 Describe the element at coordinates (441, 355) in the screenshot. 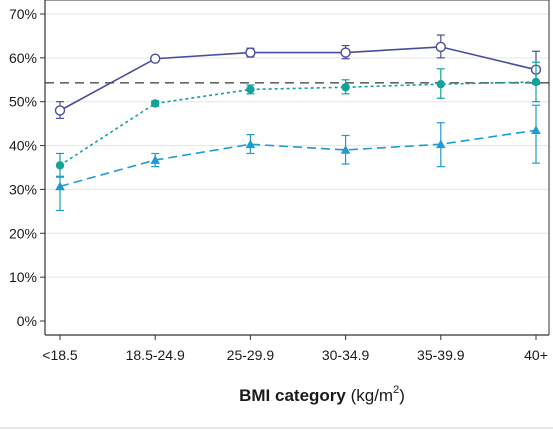

I see `x-tick-label: 35-39.9` at that location.